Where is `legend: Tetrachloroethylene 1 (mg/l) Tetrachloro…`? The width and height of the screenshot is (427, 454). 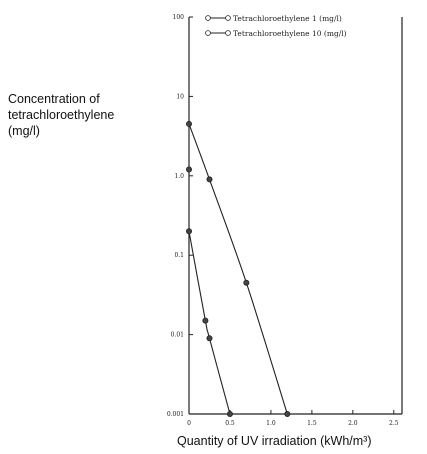
legend: Tetrachloroethylene 1 (mg/l) Tetrachloro… is located at coordinates (276, 26).